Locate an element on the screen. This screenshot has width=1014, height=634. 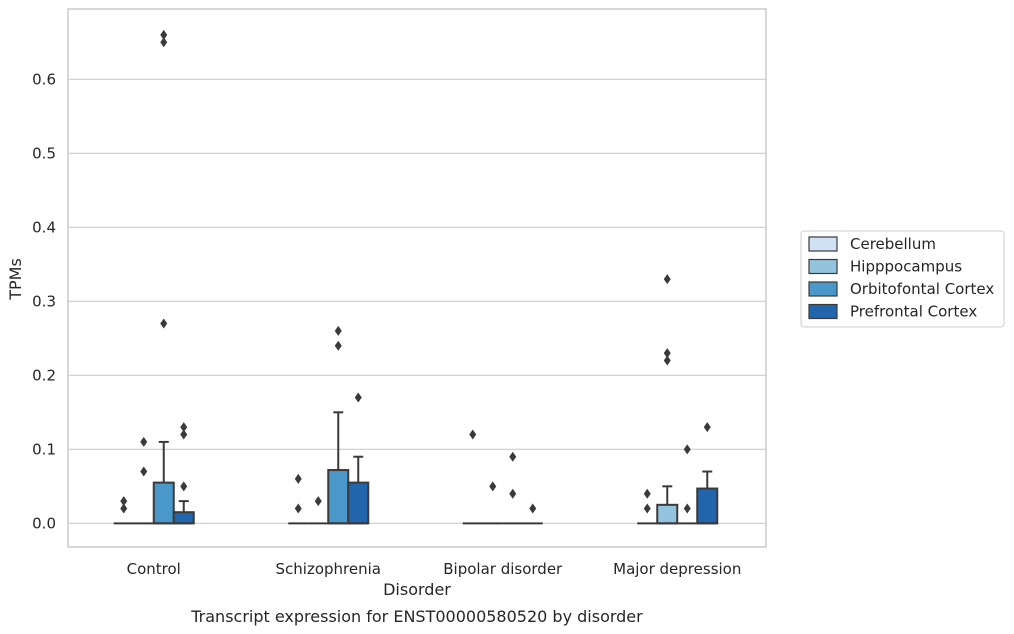
y-axis-title: TPMs is located at coordinates (15, 279).